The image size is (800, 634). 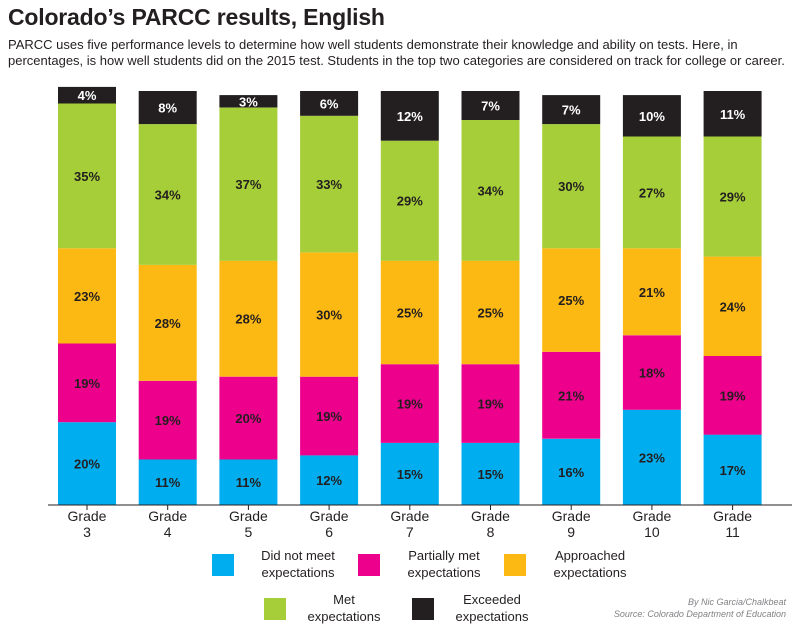 I want to click on data-label: 34%, so click(x=490, y=190).